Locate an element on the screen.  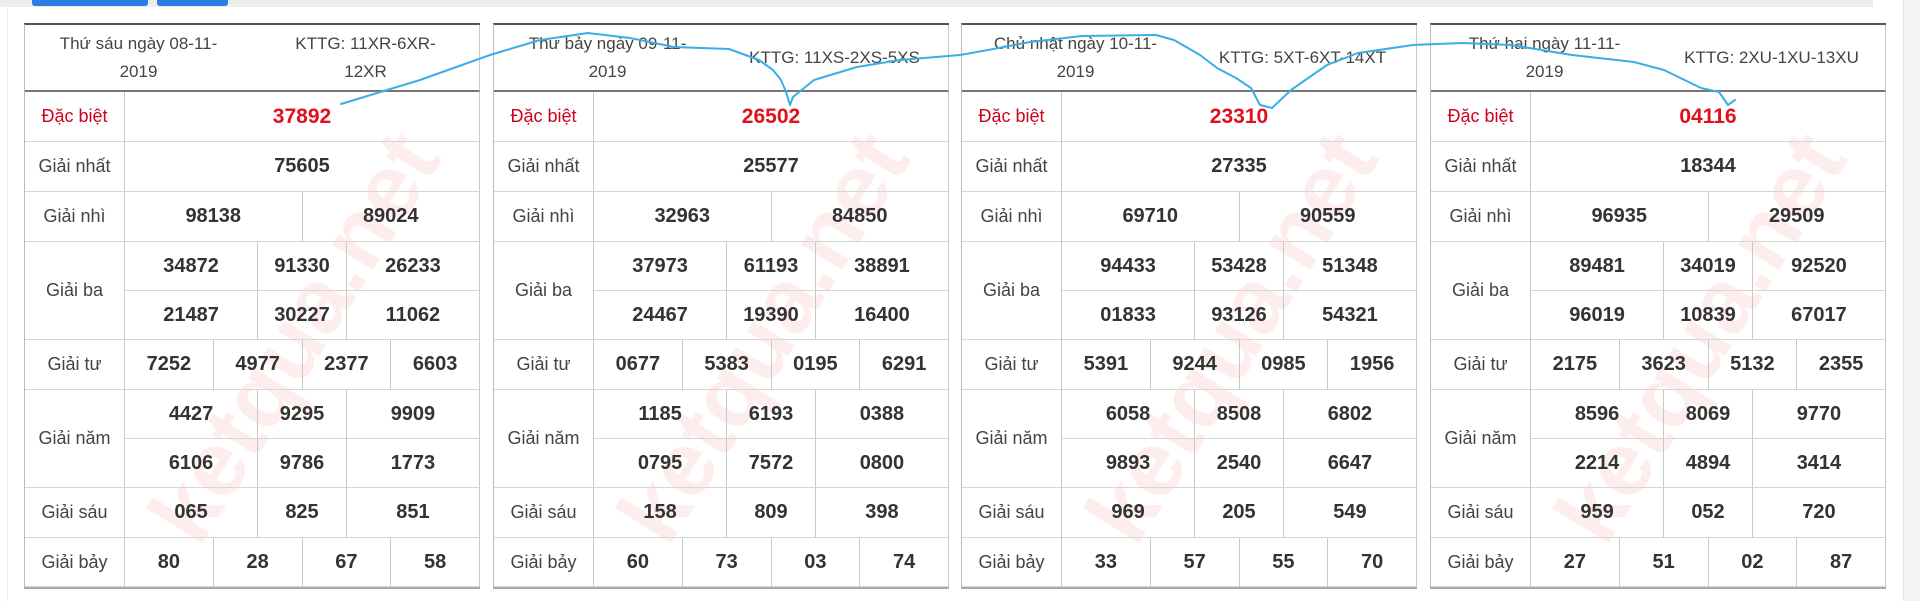
prize-number: 27 is located at coordinates (1575, 562).